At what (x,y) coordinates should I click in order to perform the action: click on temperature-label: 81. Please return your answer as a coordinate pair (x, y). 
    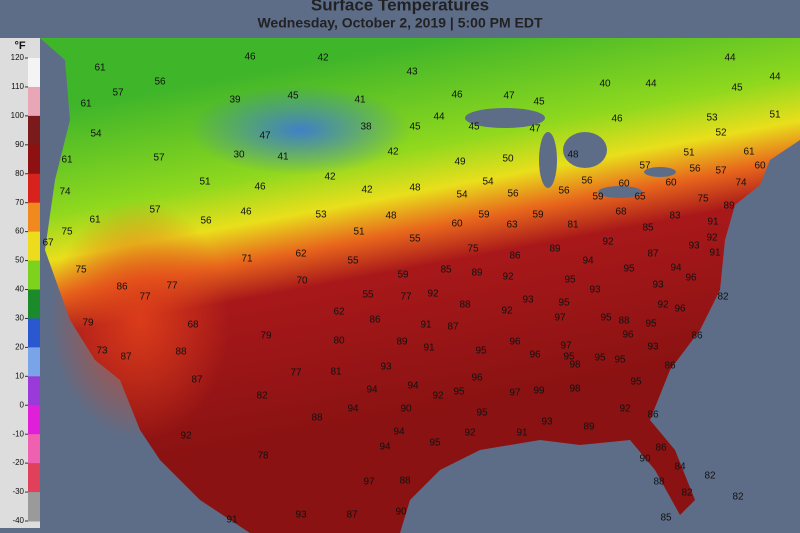
    Looking at the image, I should click on (336, 372).